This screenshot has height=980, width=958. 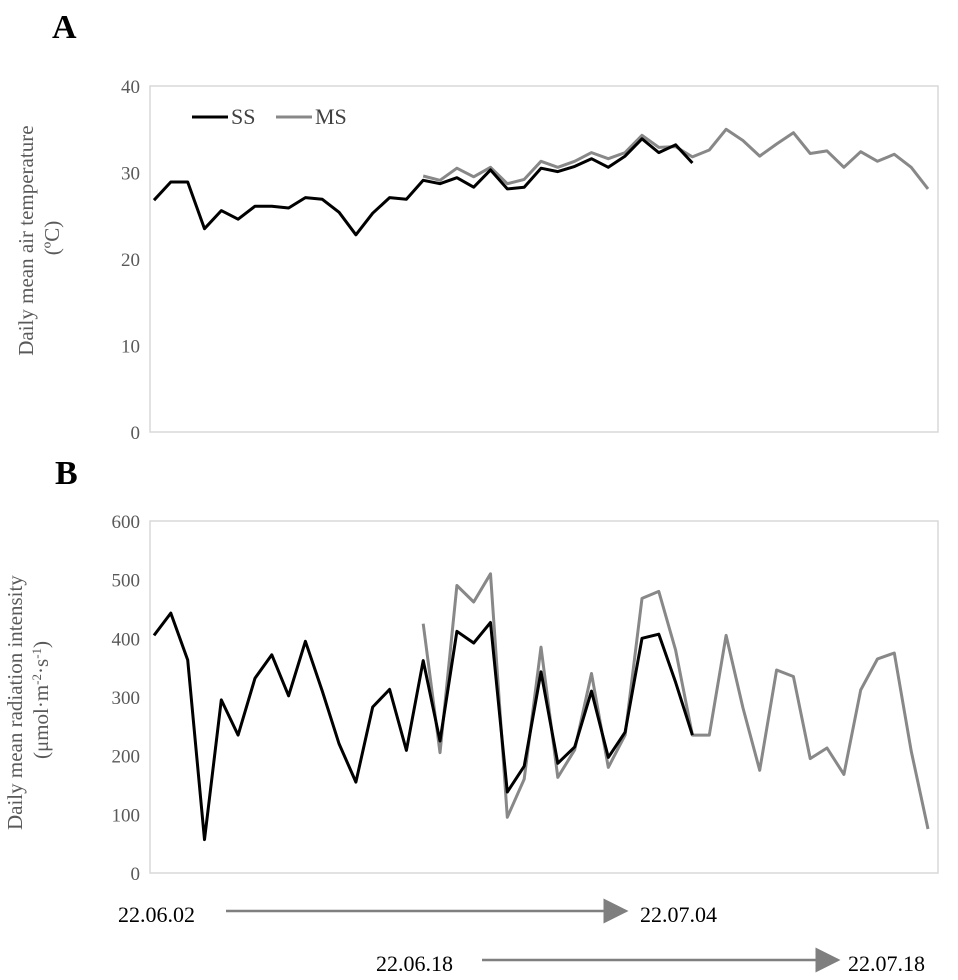 What do you see at coordinates (126, 581) in the screenshot?
I see `y-tick-label: 500` at bounding box center [126, 581].